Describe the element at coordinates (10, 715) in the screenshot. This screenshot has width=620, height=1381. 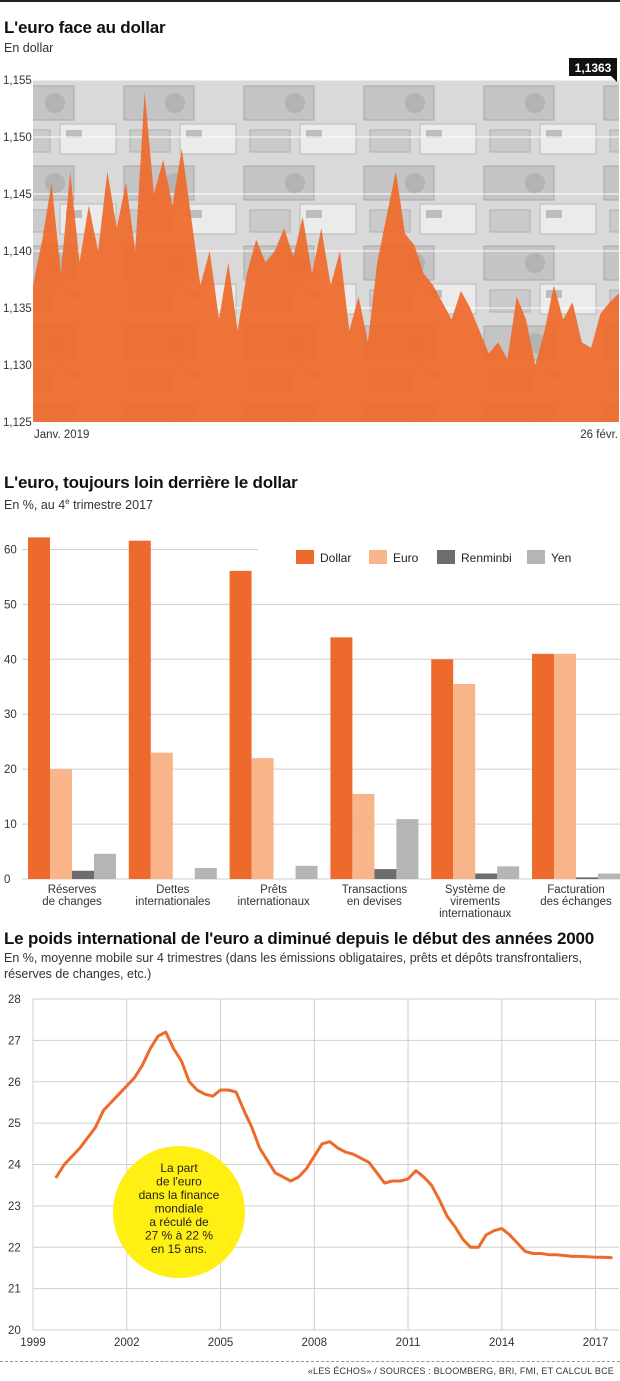
I see `y-tick-label: 30` at that location.